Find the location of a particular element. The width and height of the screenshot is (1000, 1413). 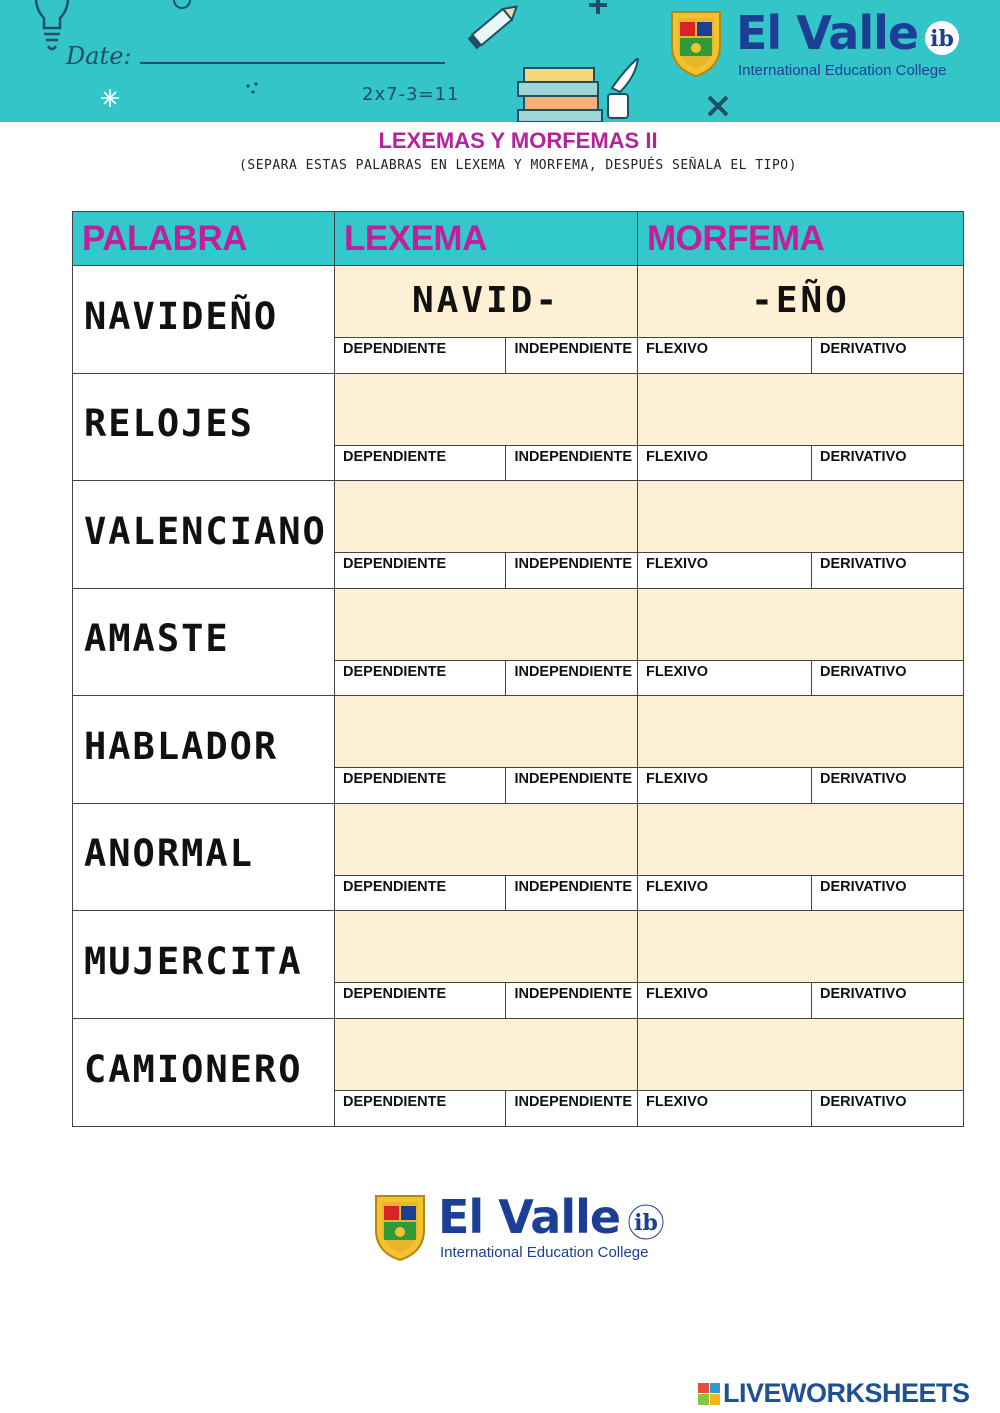

word-cell: CAMIONERO is located at coordinates (204, 1072).